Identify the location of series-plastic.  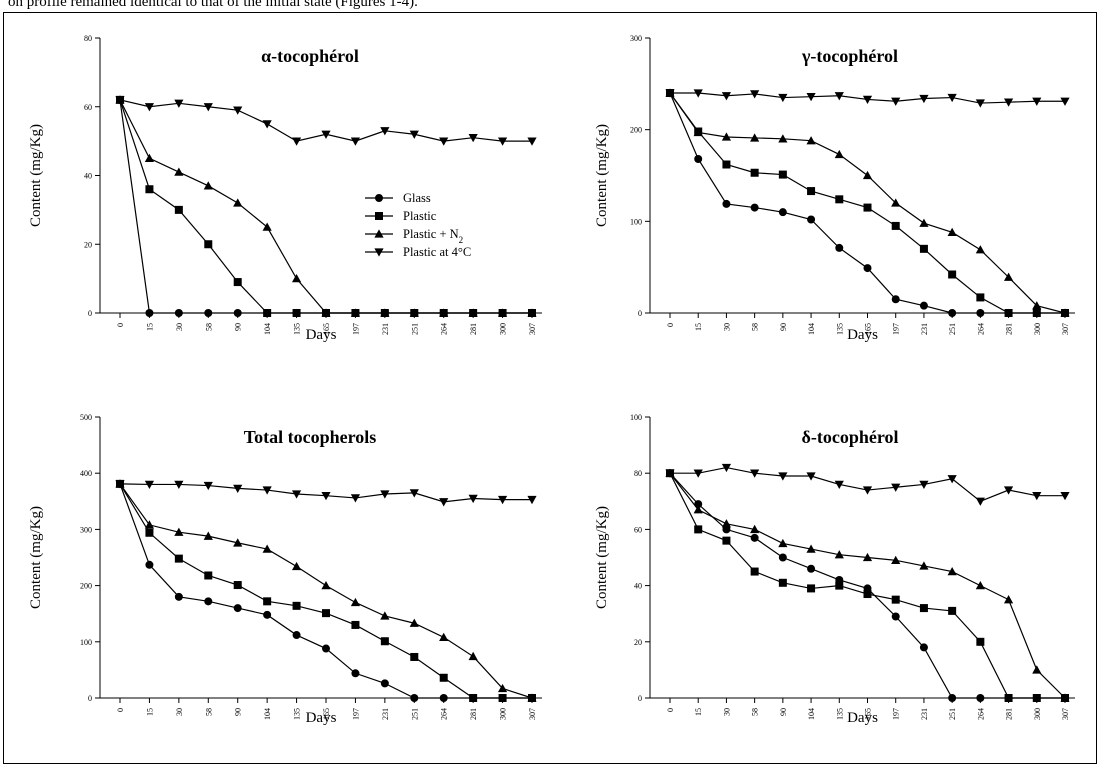
(867, 203).